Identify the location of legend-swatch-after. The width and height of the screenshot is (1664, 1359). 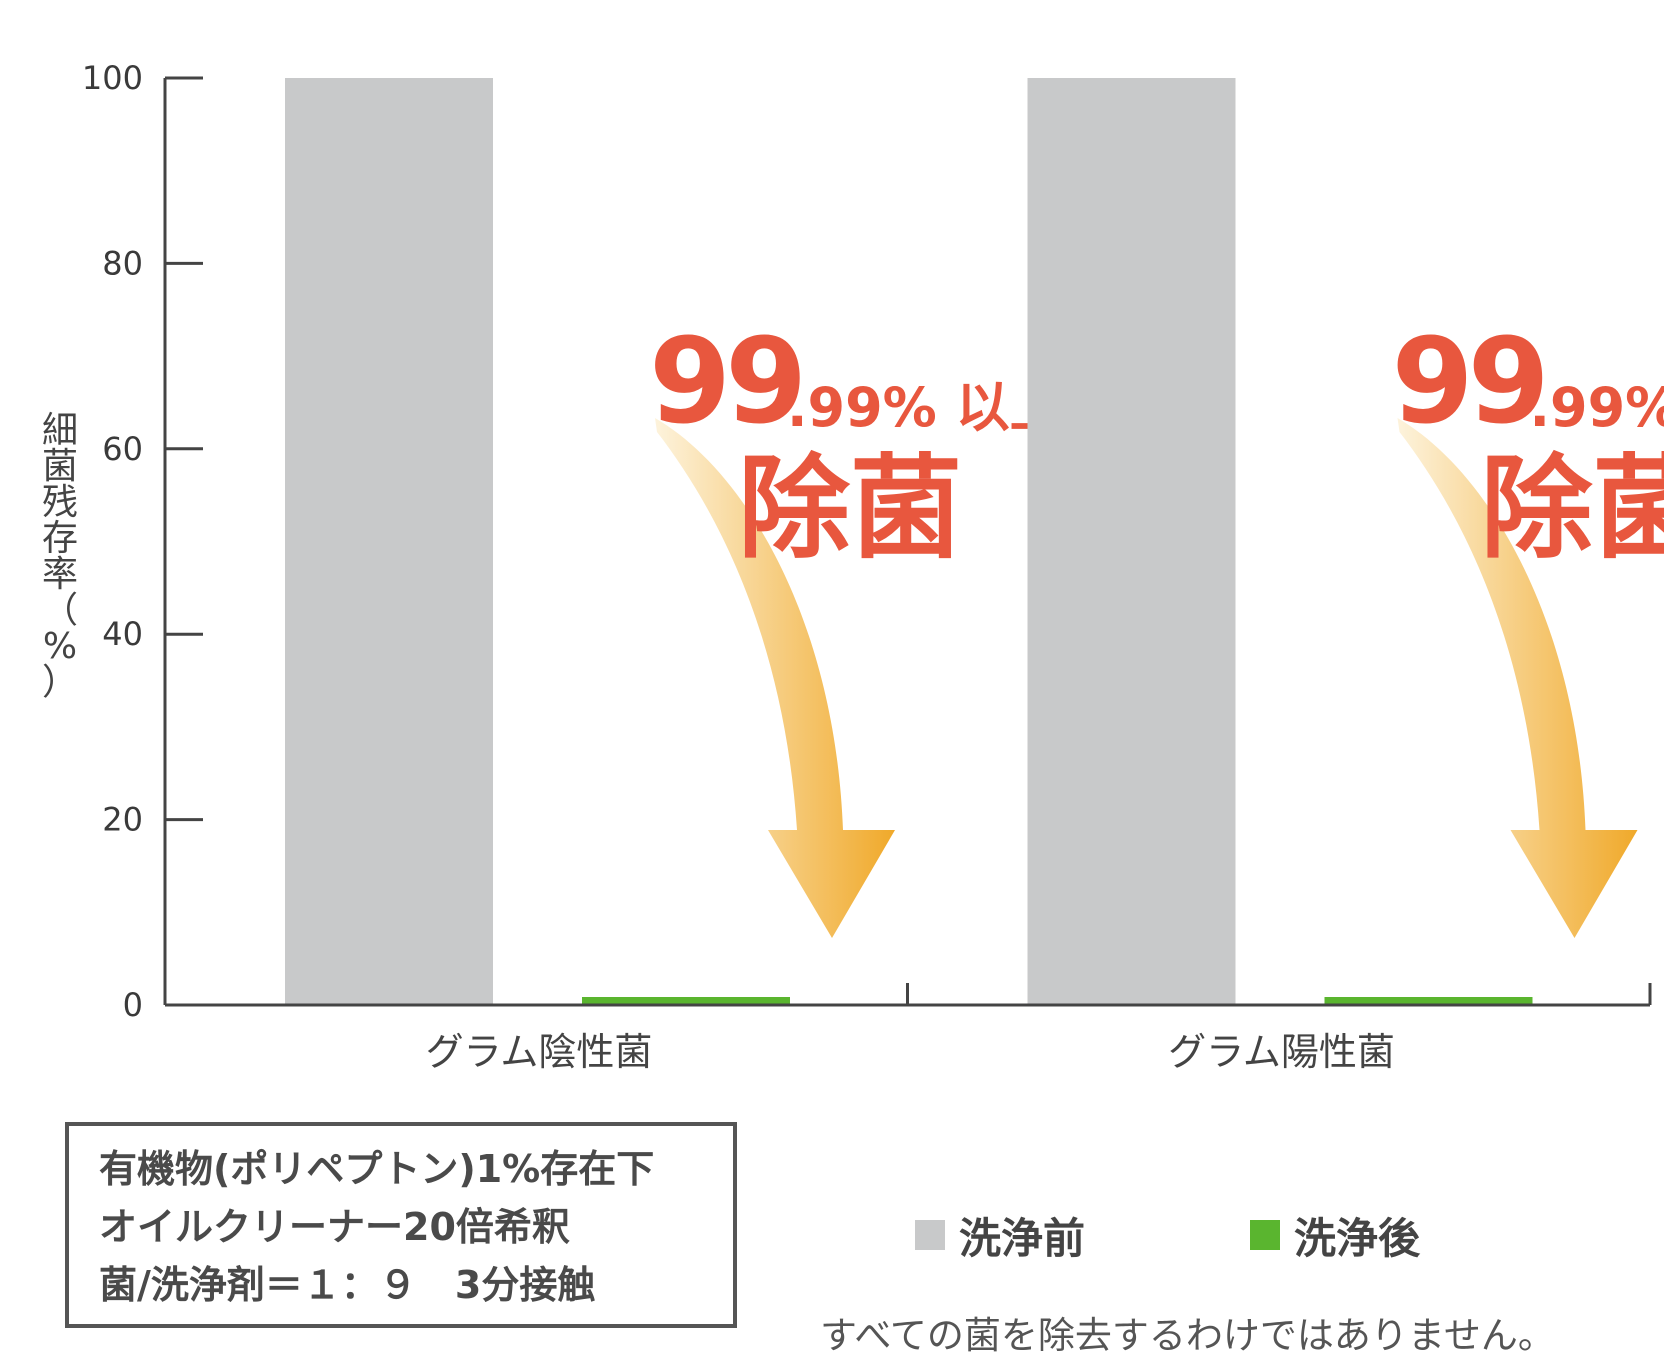
(1265, 1235).